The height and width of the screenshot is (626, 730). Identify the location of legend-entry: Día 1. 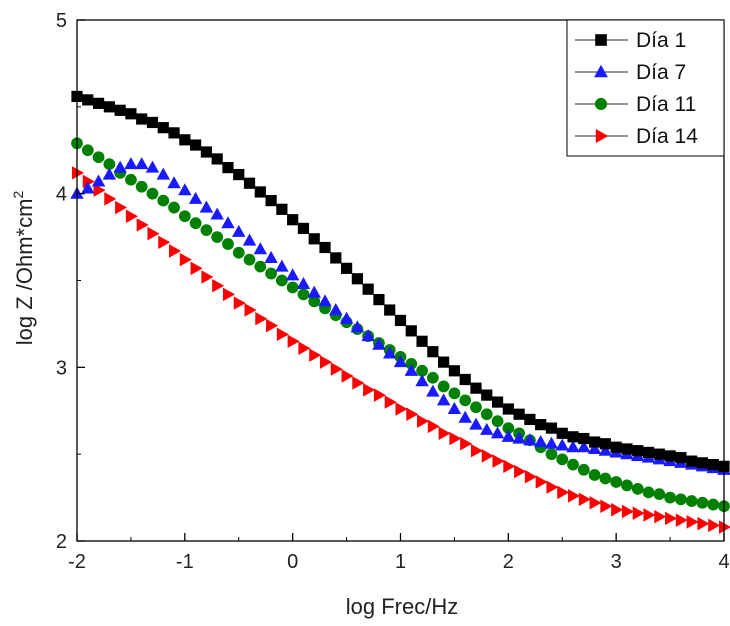
(630, 40).